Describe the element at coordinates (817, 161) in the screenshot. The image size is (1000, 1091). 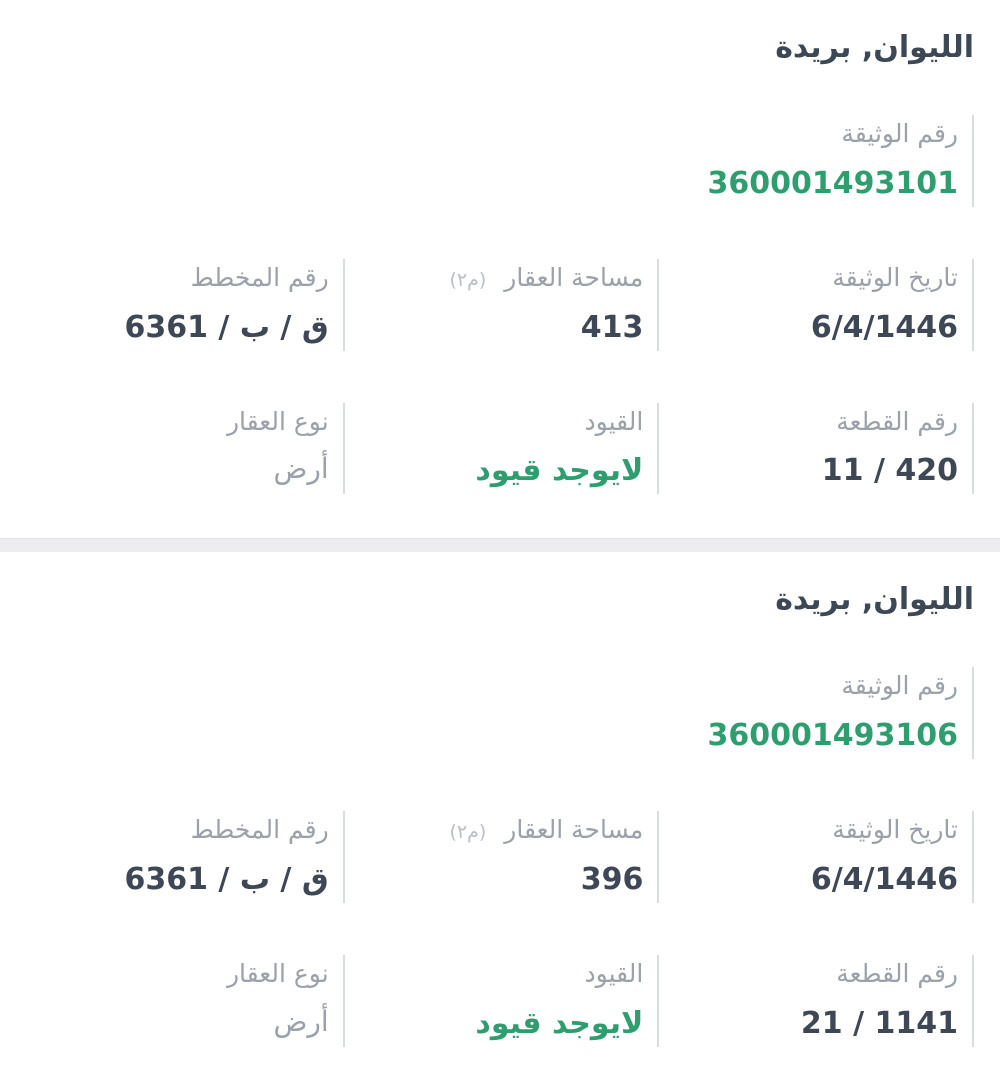
I see `field-doc-number: رقم الوثيقة 360001493101` at that location.